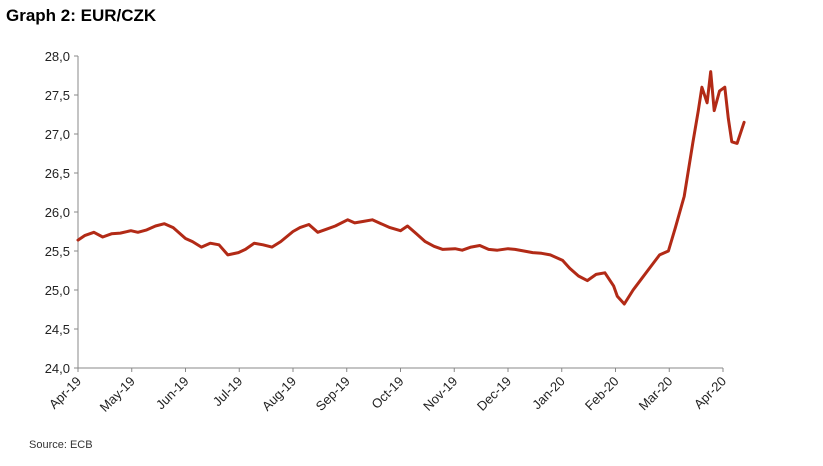  I want to click on source-note: Source: ECB, so click(61, 445).